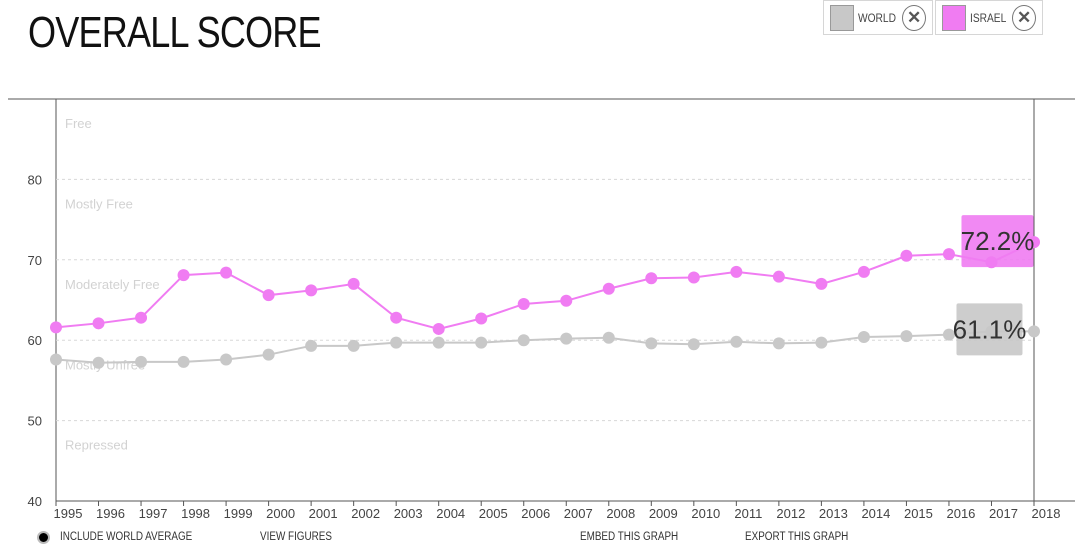  What do you see at coordinates (280, 513) in the screenshot?
I see `x-tick-label: 2000` at bounding box center [280, 513].